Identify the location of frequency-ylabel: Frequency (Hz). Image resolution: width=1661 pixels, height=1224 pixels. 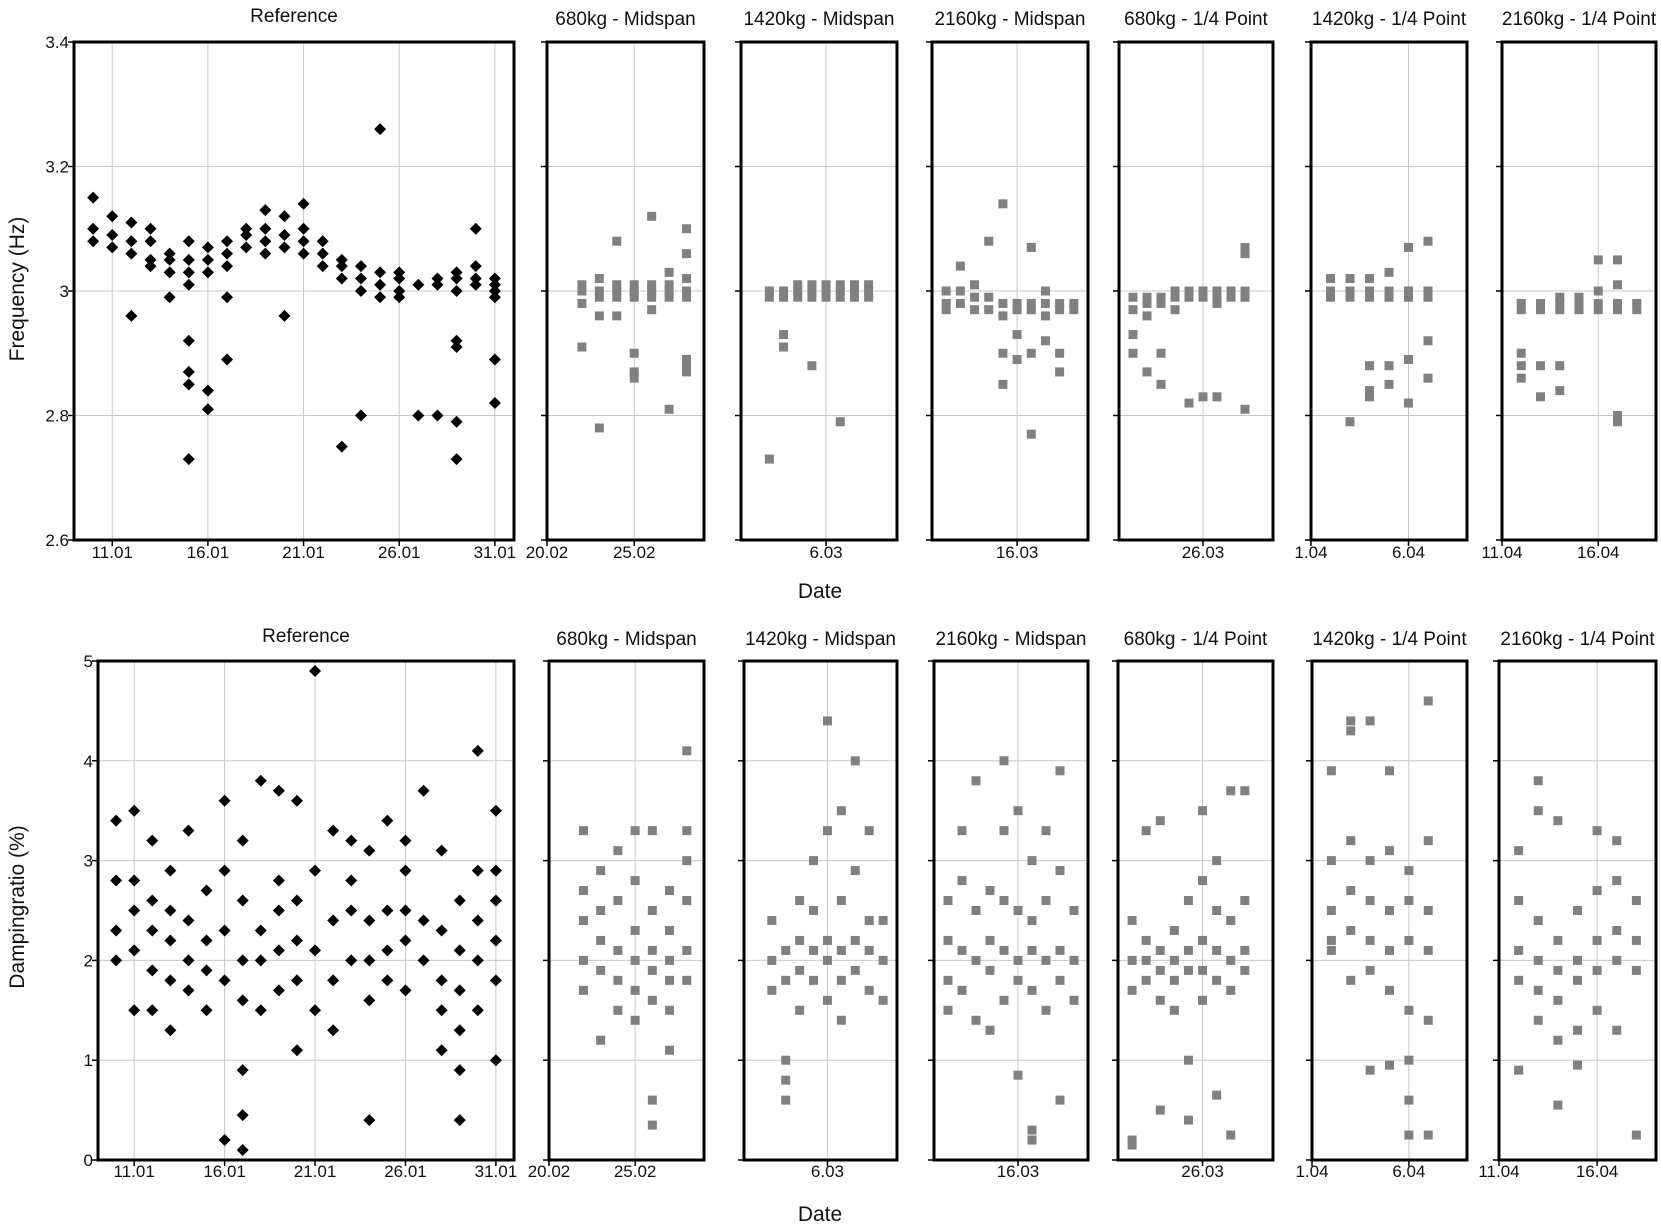
(17, 289).